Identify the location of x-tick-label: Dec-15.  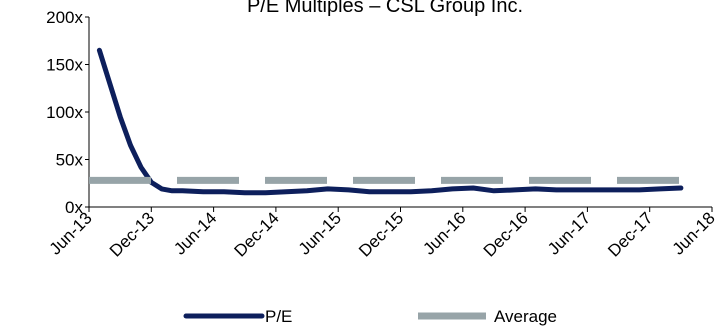
(381, 234).